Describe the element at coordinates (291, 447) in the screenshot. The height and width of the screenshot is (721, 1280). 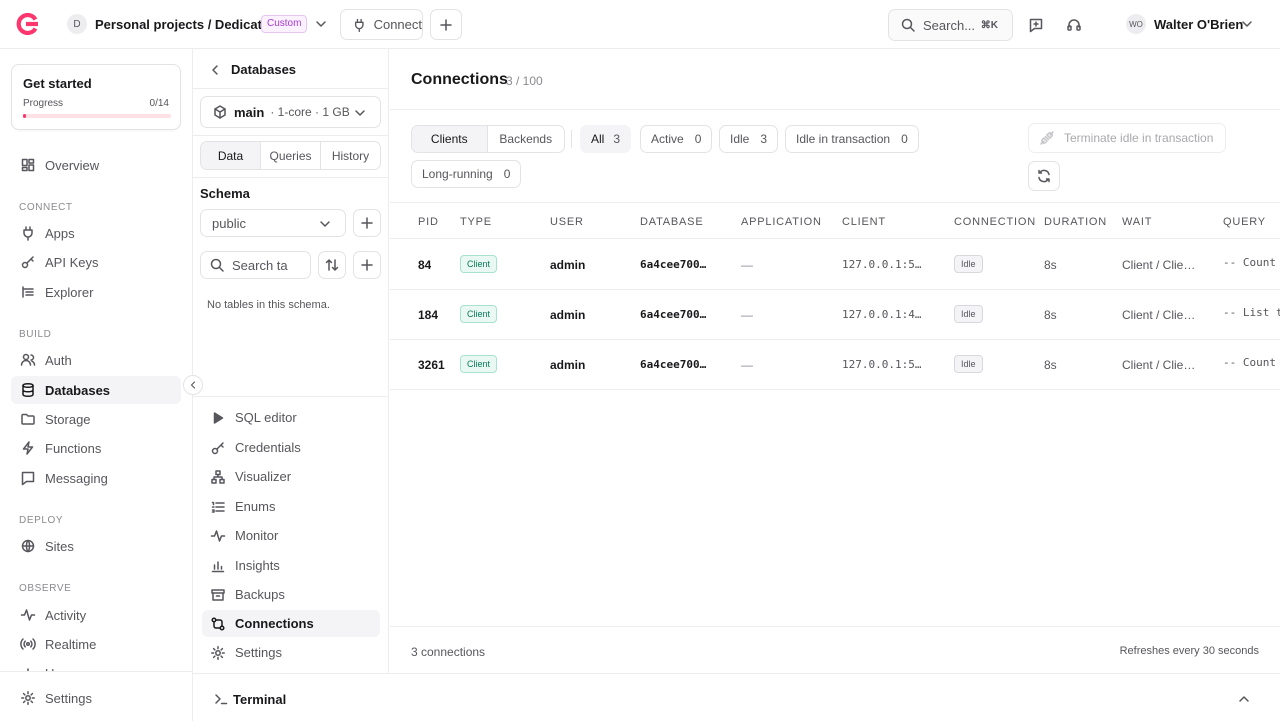
I see `tool-credentials: Credentials` at that location.